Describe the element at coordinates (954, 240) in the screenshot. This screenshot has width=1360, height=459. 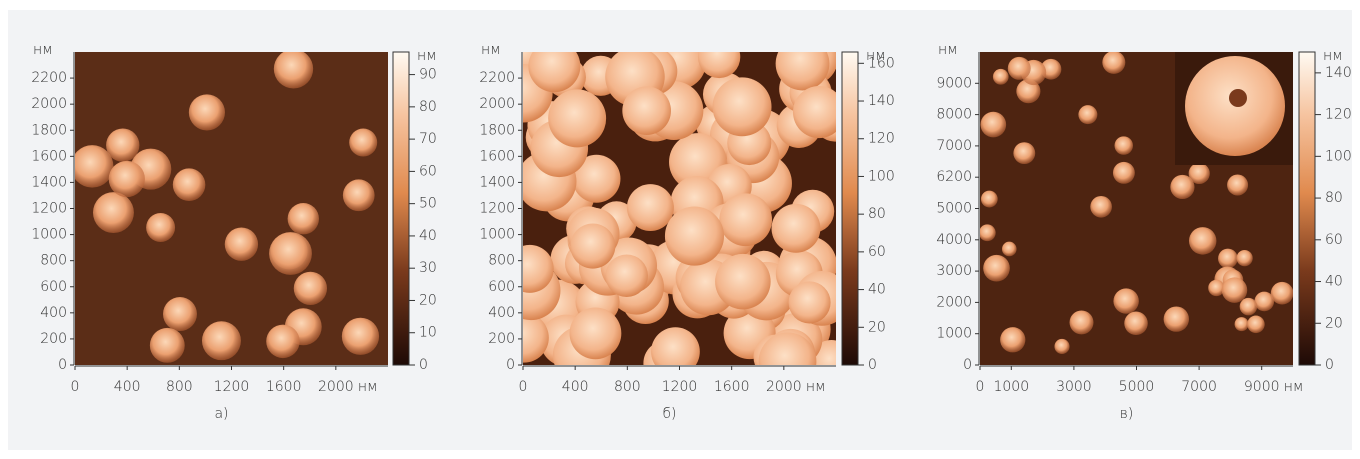
I see `y-tick-label: 4000` at that location.